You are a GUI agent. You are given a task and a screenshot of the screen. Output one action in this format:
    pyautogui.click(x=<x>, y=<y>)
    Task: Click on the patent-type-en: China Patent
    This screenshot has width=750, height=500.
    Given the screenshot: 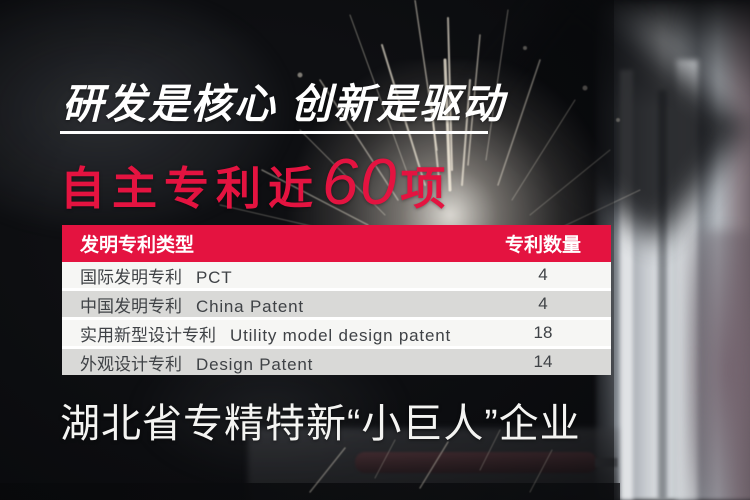 What is the action you would take?
    pyautogui.click(x=250, y=306)
    